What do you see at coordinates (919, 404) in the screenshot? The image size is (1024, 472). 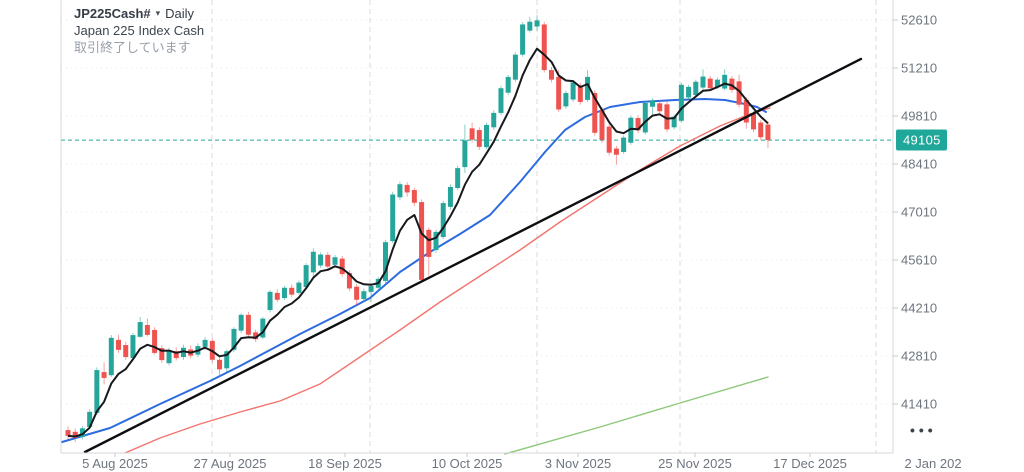 I see `price-axis-label: 41410` at bounding box center [919, 404].